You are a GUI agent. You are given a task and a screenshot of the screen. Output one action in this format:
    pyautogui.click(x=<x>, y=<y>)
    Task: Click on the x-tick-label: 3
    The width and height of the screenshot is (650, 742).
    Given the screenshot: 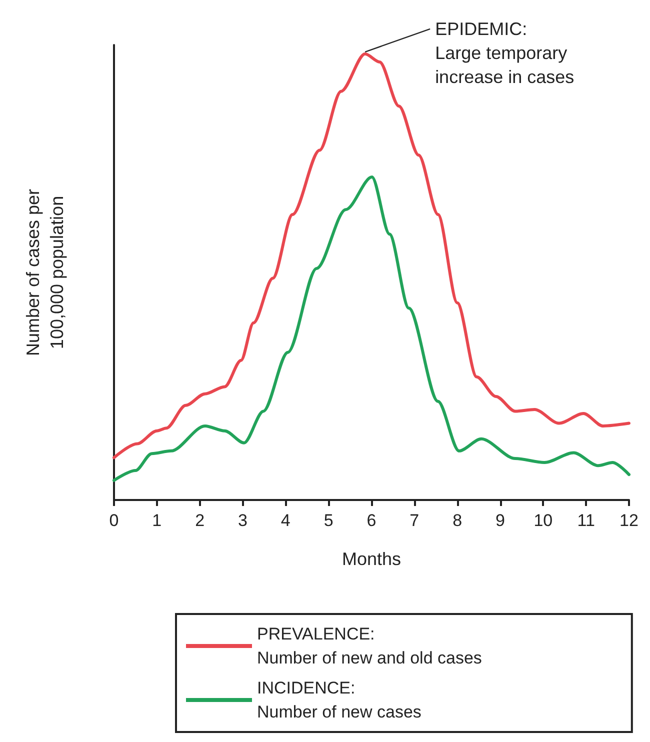 What is the action you would take?
    pyautogui.click(x=243, y=520)
    